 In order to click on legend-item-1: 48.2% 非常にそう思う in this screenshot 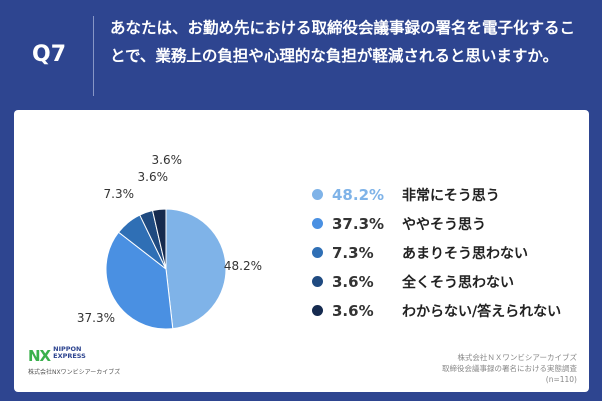, I will do `click(436, 194)`.